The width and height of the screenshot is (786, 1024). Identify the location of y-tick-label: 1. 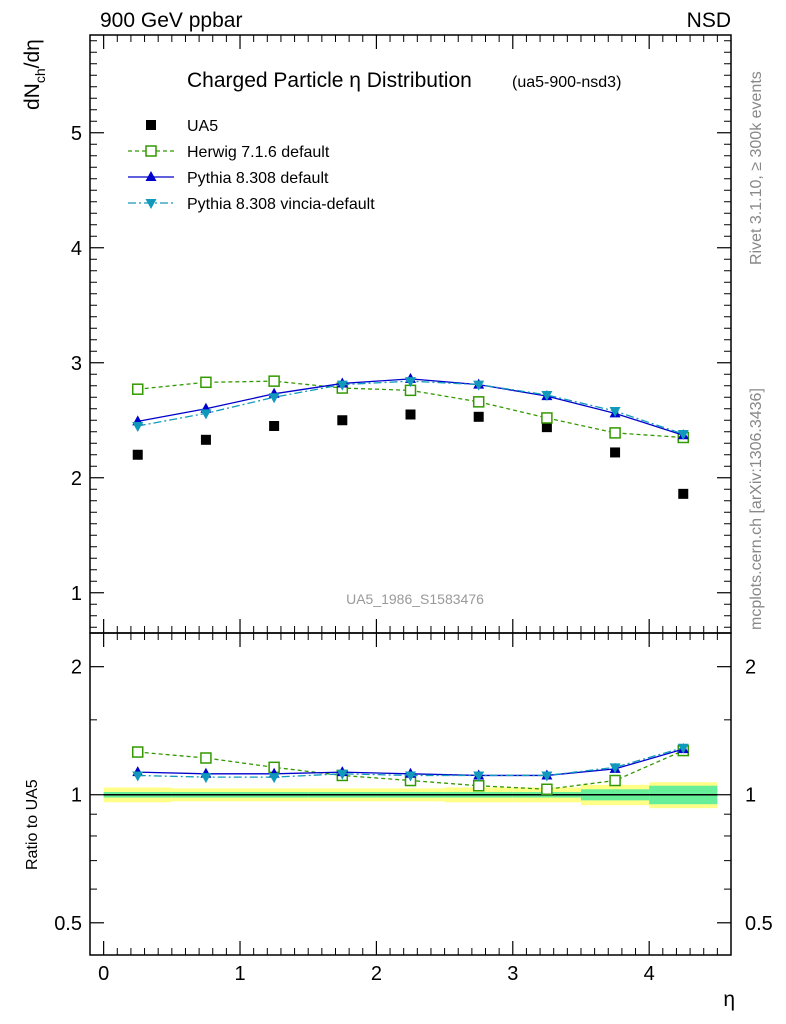
(76, 594).